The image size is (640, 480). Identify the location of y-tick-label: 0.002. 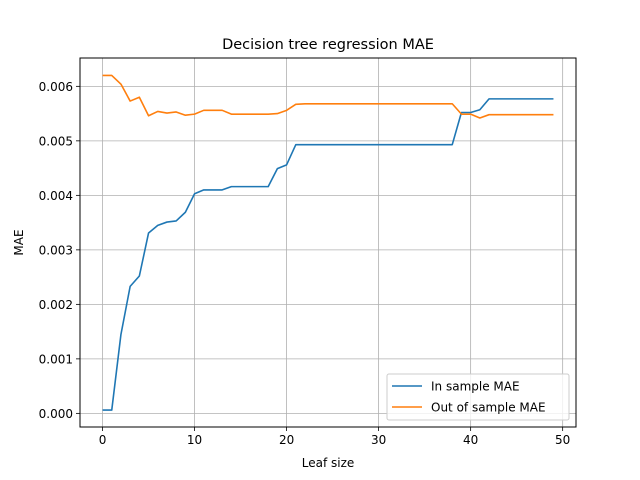
(56, 305).